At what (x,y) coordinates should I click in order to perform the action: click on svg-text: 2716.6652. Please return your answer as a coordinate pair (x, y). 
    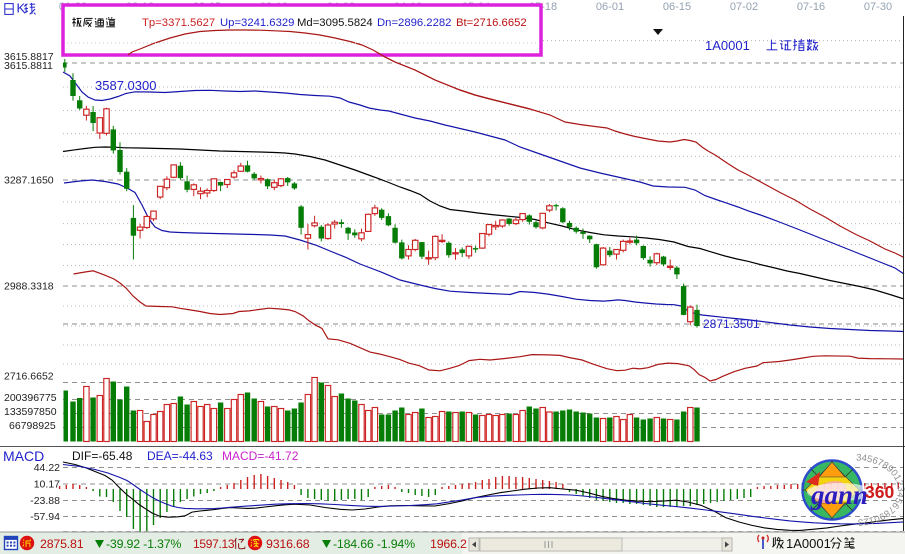
    Looking at the image, I should click on (29, 377).